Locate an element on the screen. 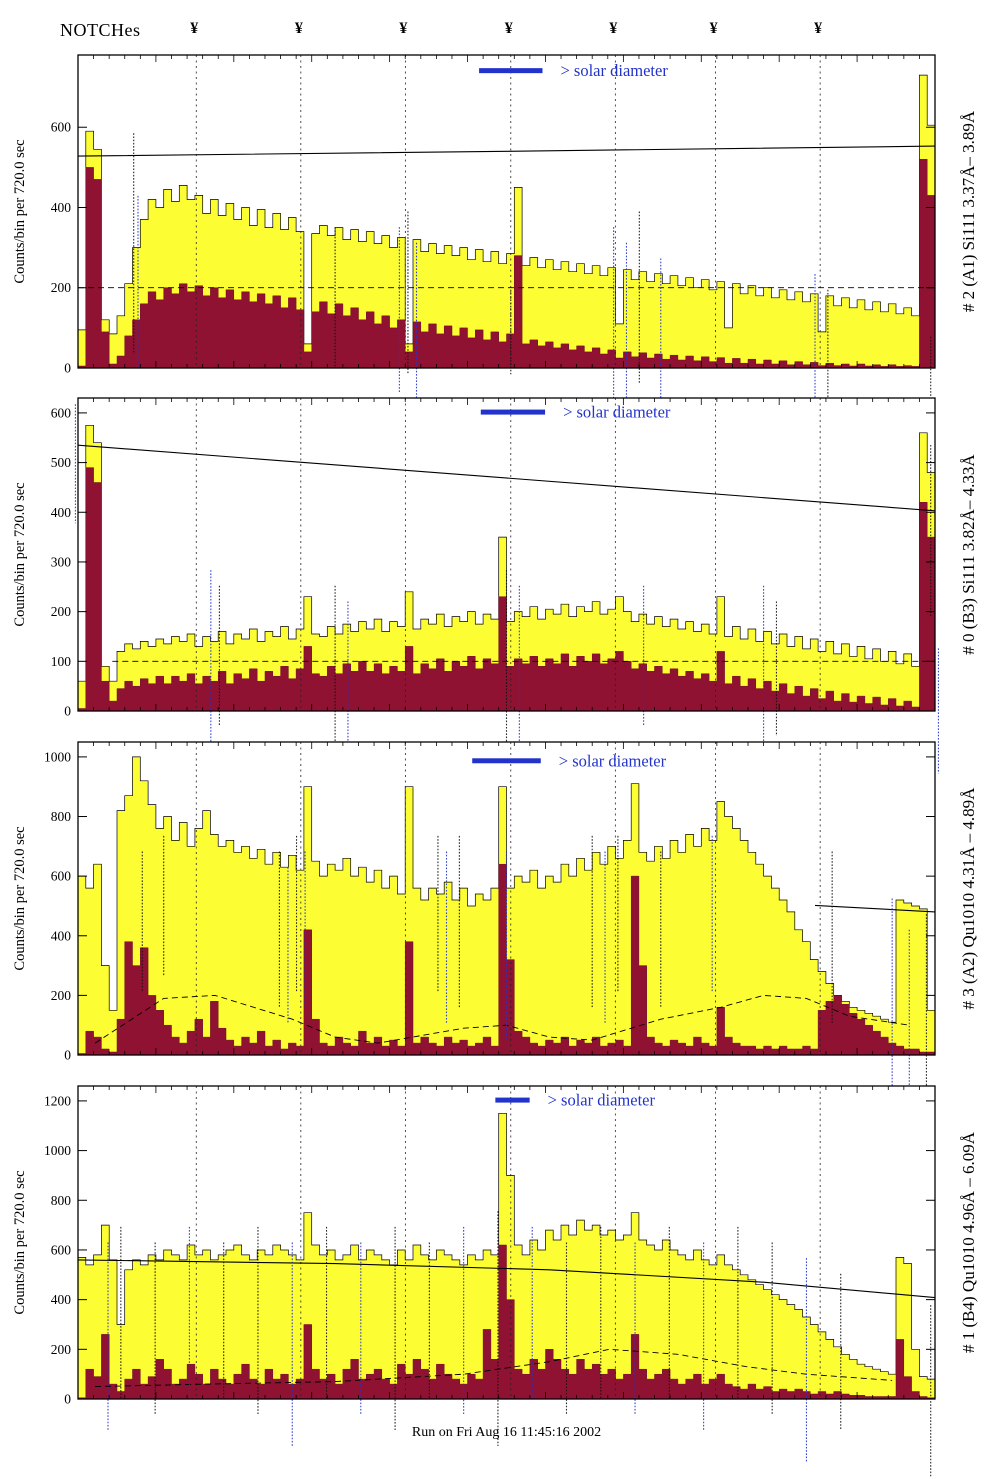  y-axis-tick-label: 300 is located at coordinates (61, 561).